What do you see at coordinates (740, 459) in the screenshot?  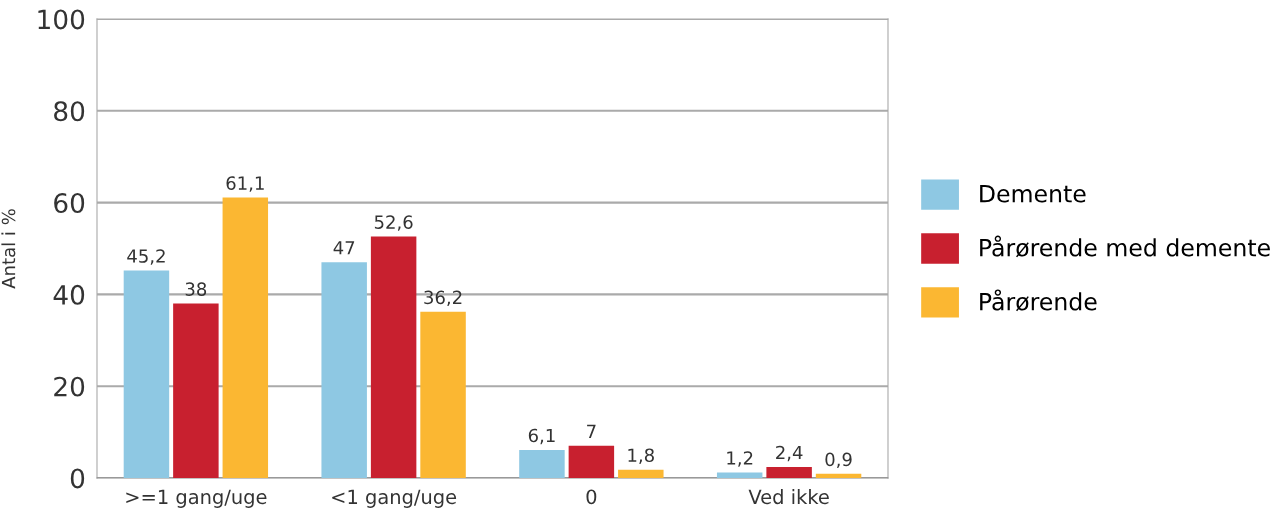 I see `data-label: 1,2` at bounding box center [740, 459].